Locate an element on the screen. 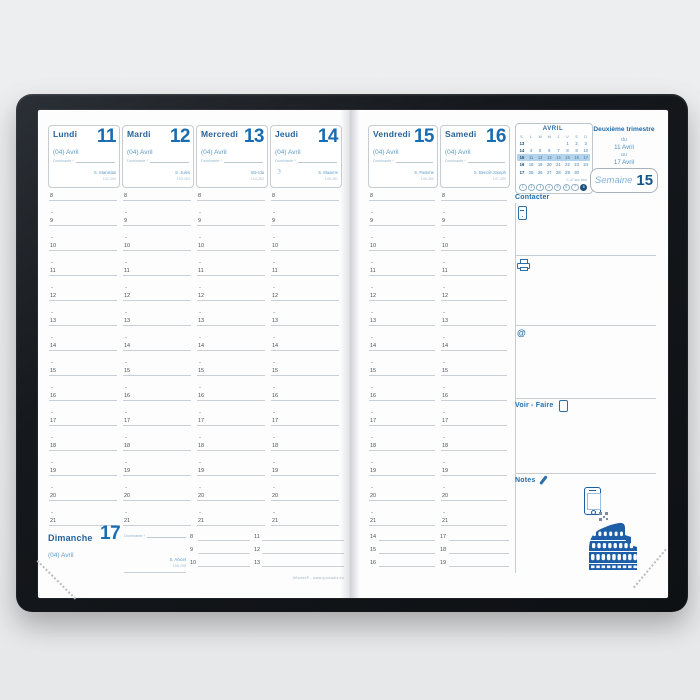 Image resolution: width=700 pixels, height=700 pixels. sunday-hour-label: 15 is located at coordinates (373, 550).